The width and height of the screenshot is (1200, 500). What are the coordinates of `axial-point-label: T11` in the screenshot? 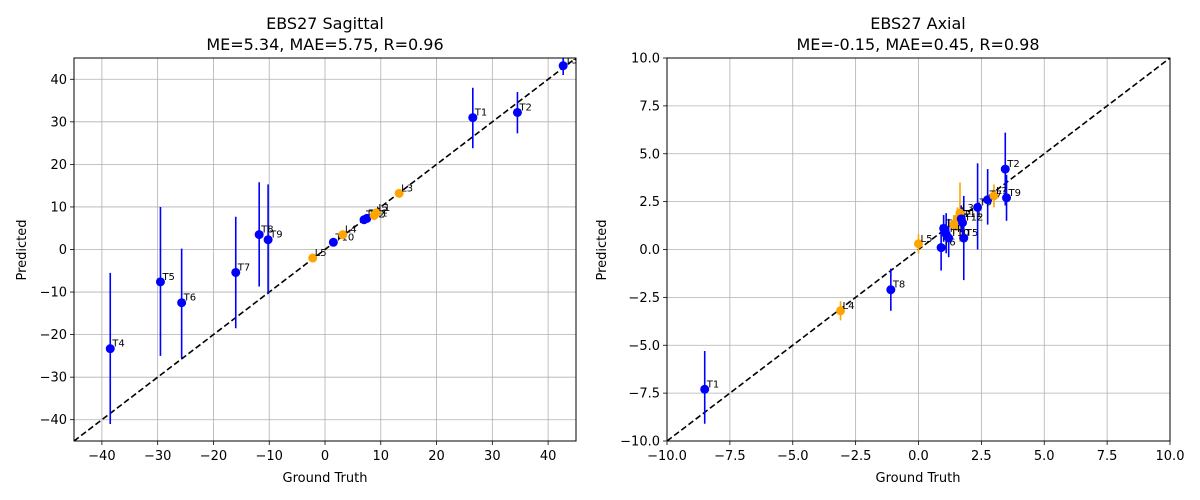 It's located at (972, 214).